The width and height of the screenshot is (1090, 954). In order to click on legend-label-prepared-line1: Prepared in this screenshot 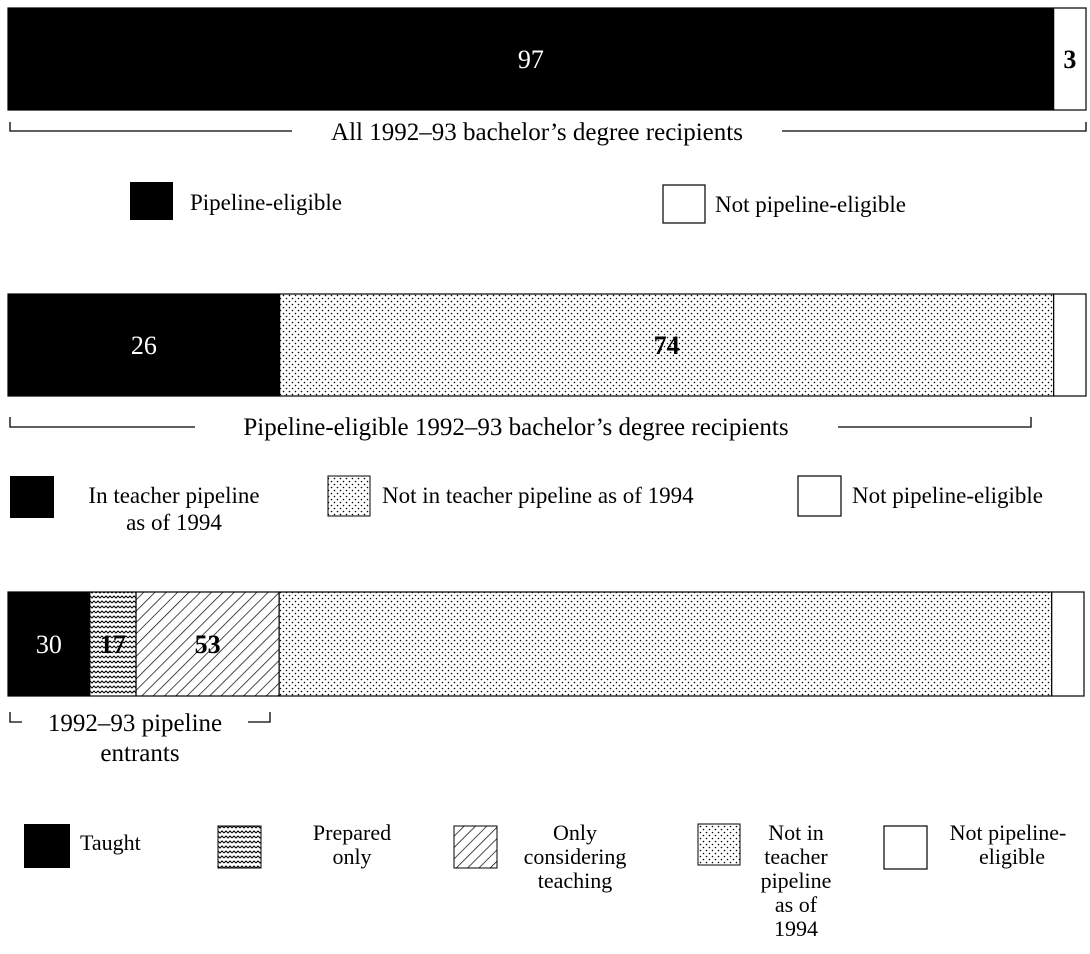, I will do `click(352, 832)`.